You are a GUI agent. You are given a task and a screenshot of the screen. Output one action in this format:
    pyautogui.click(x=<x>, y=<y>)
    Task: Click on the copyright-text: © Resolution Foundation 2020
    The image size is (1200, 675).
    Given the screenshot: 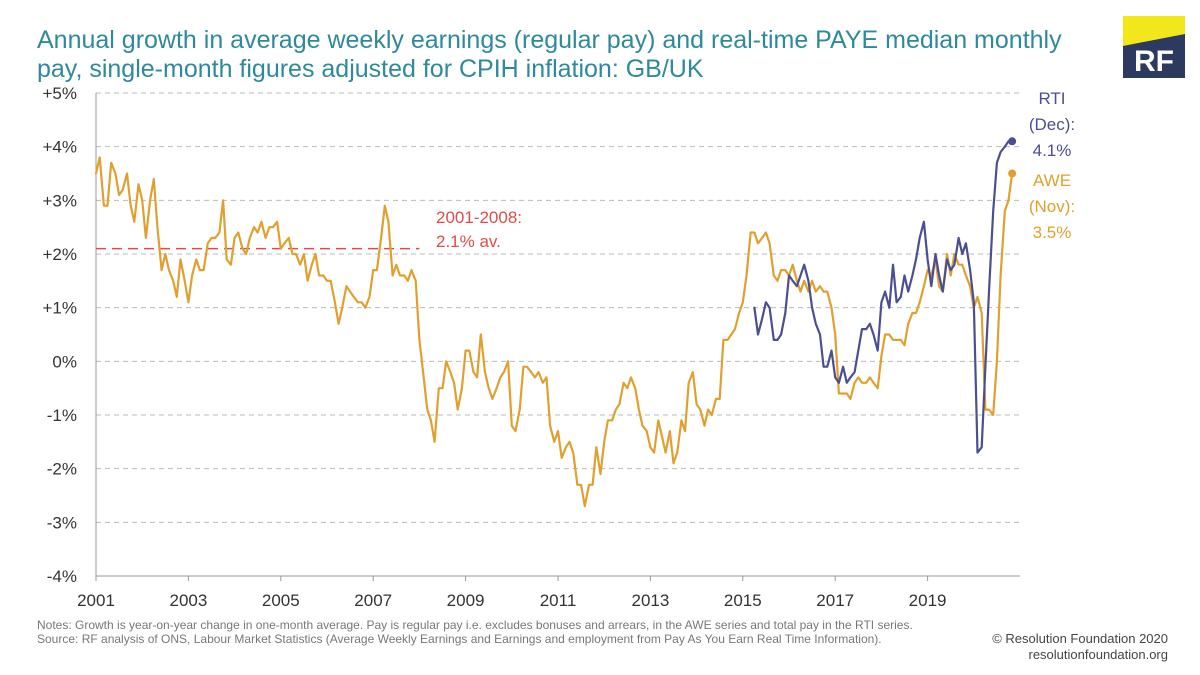 What is the action you would take?
    pyautogui.click(x=1080, y=638)
    